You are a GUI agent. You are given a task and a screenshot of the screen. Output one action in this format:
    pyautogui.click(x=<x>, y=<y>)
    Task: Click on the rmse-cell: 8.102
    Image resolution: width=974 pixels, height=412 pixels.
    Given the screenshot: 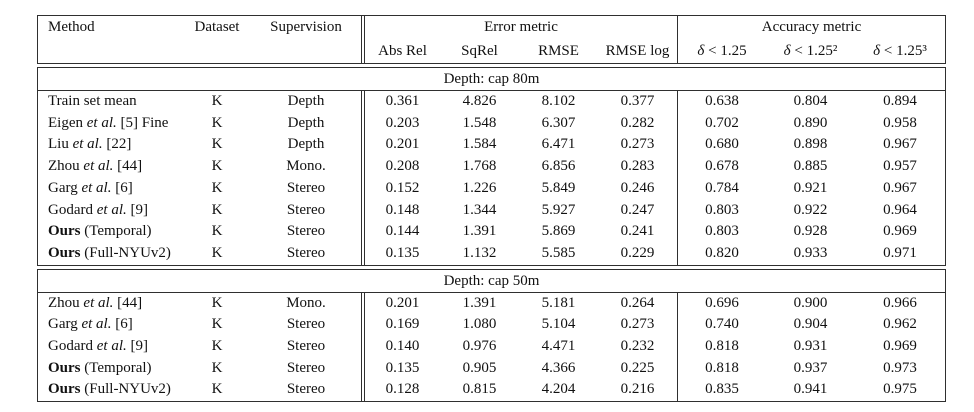 What is the action you would take?
    pyautogui.click(x=558, y=101)
    